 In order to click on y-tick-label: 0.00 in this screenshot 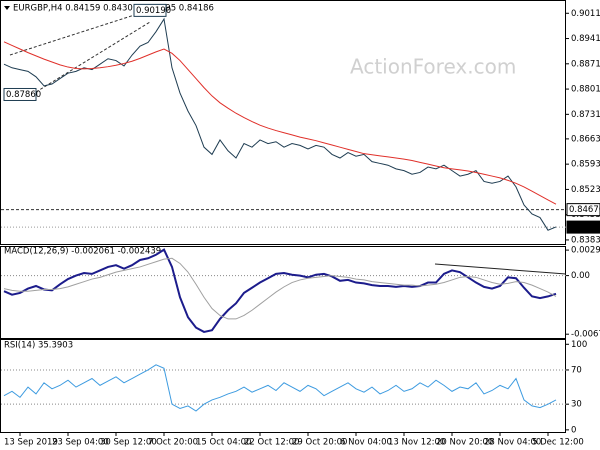, I will do `click(580, 276)`.